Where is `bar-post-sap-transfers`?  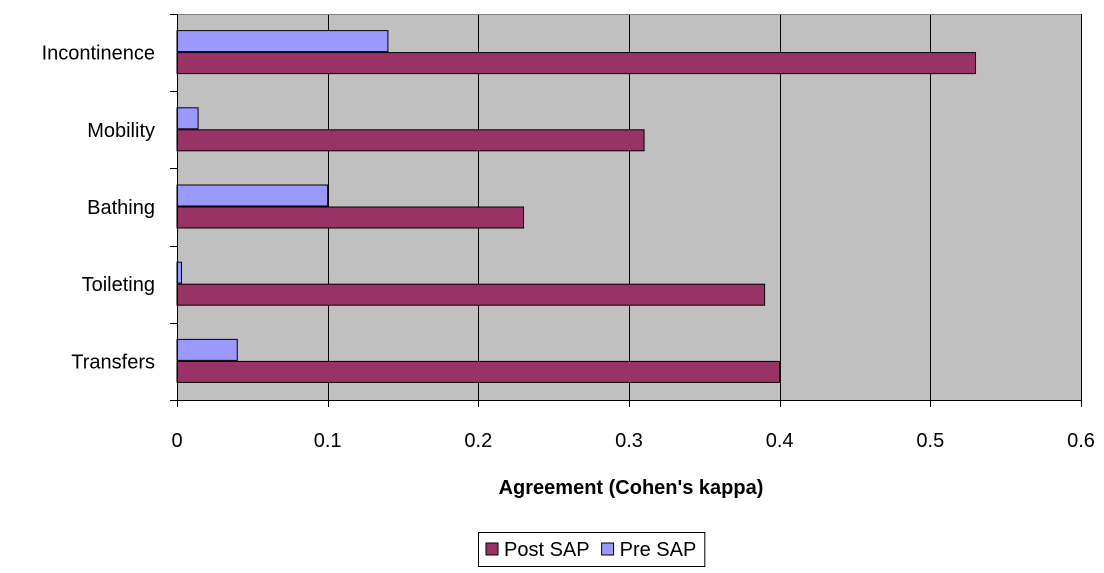
bar-post-sap-transfers is located at coordinates (478, 371).